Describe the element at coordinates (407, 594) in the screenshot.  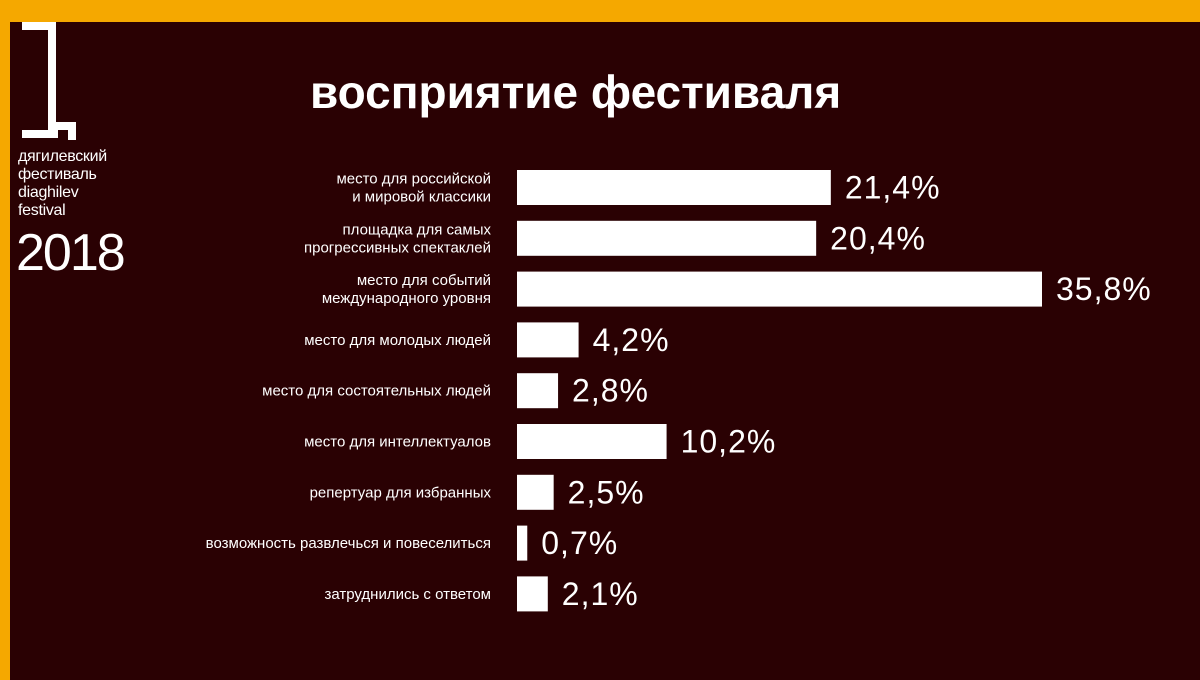
I see `category-label-9-line-1: затруднились с ответом` at that location.